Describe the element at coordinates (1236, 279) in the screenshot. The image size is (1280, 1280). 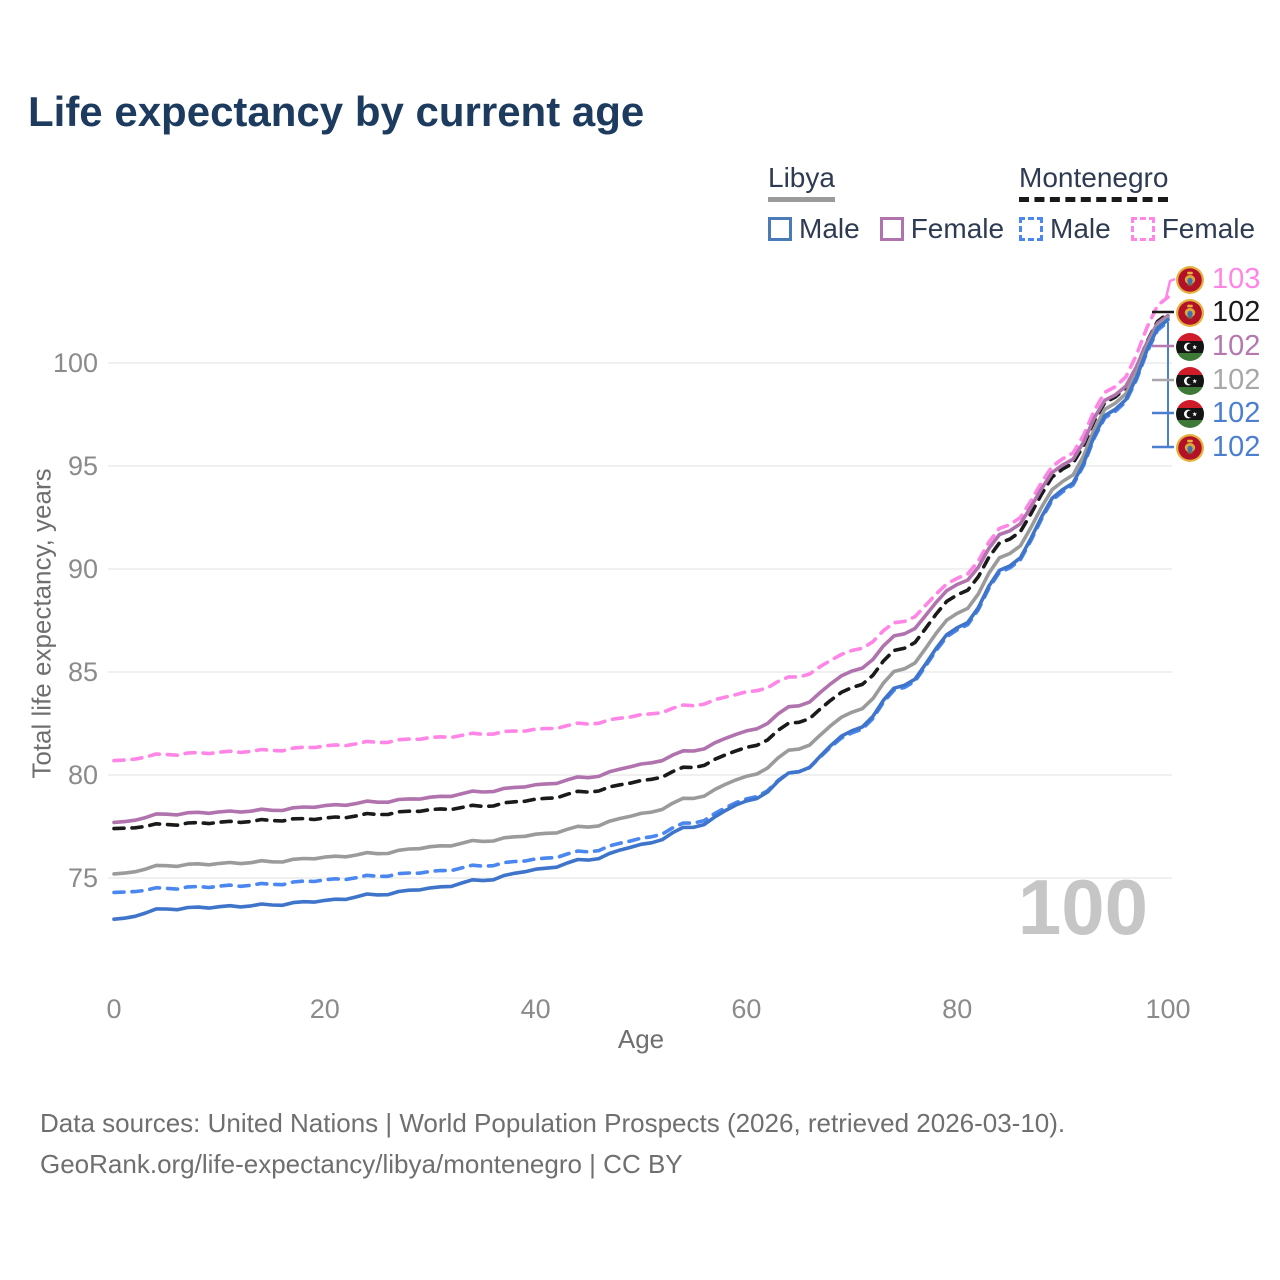
I see `end-value: 103` at that location.